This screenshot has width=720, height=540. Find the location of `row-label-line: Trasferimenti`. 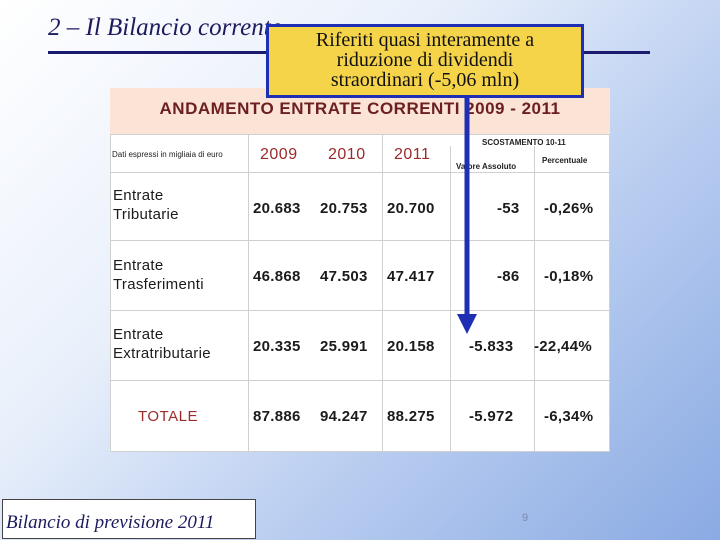

row-label-line: Trasferimenti is located at coordinates (158, 284).